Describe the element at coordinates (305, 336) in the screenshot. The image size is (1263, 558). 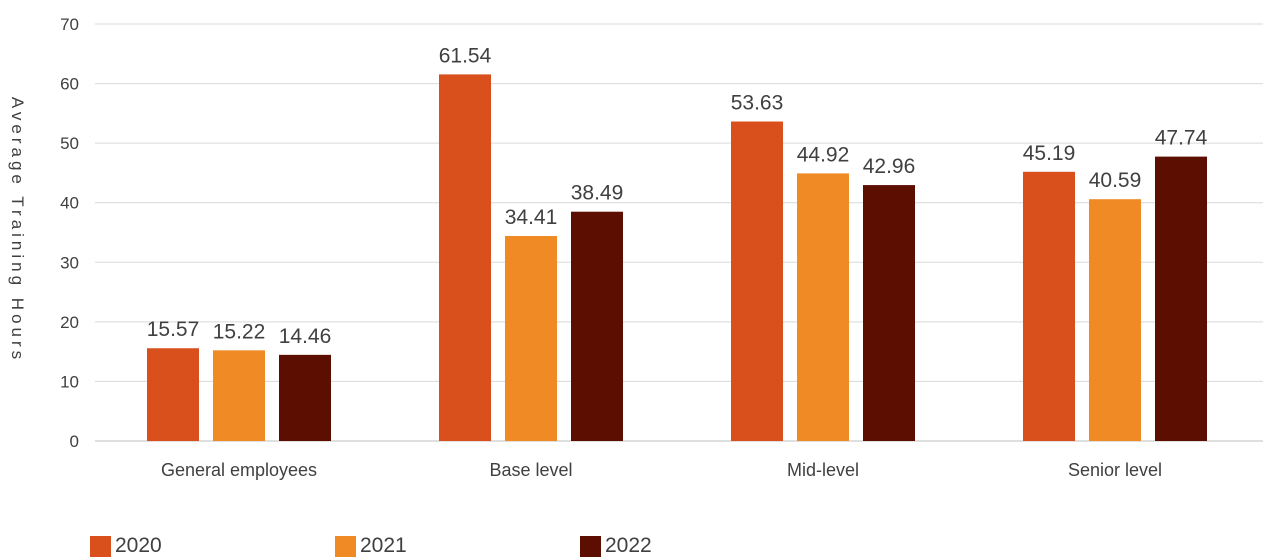
I see `data-label: 14.46` at that location.